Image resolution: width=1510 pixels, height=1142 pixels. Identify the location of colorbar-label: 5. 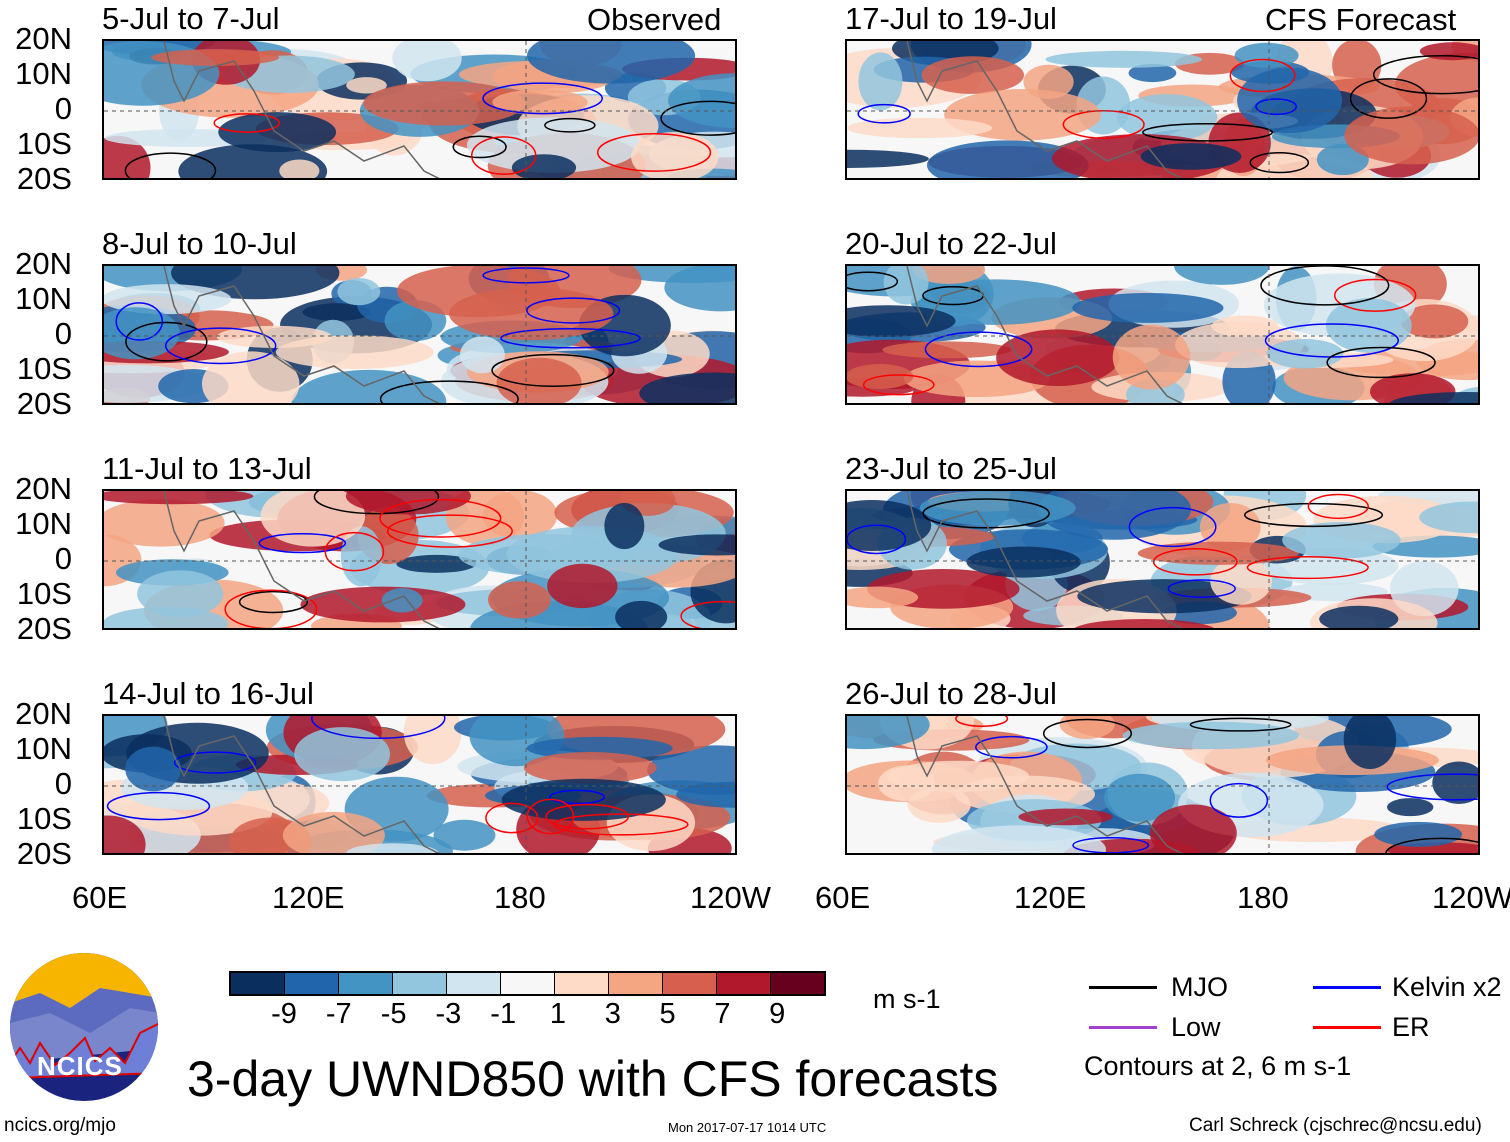
(667, 1014).